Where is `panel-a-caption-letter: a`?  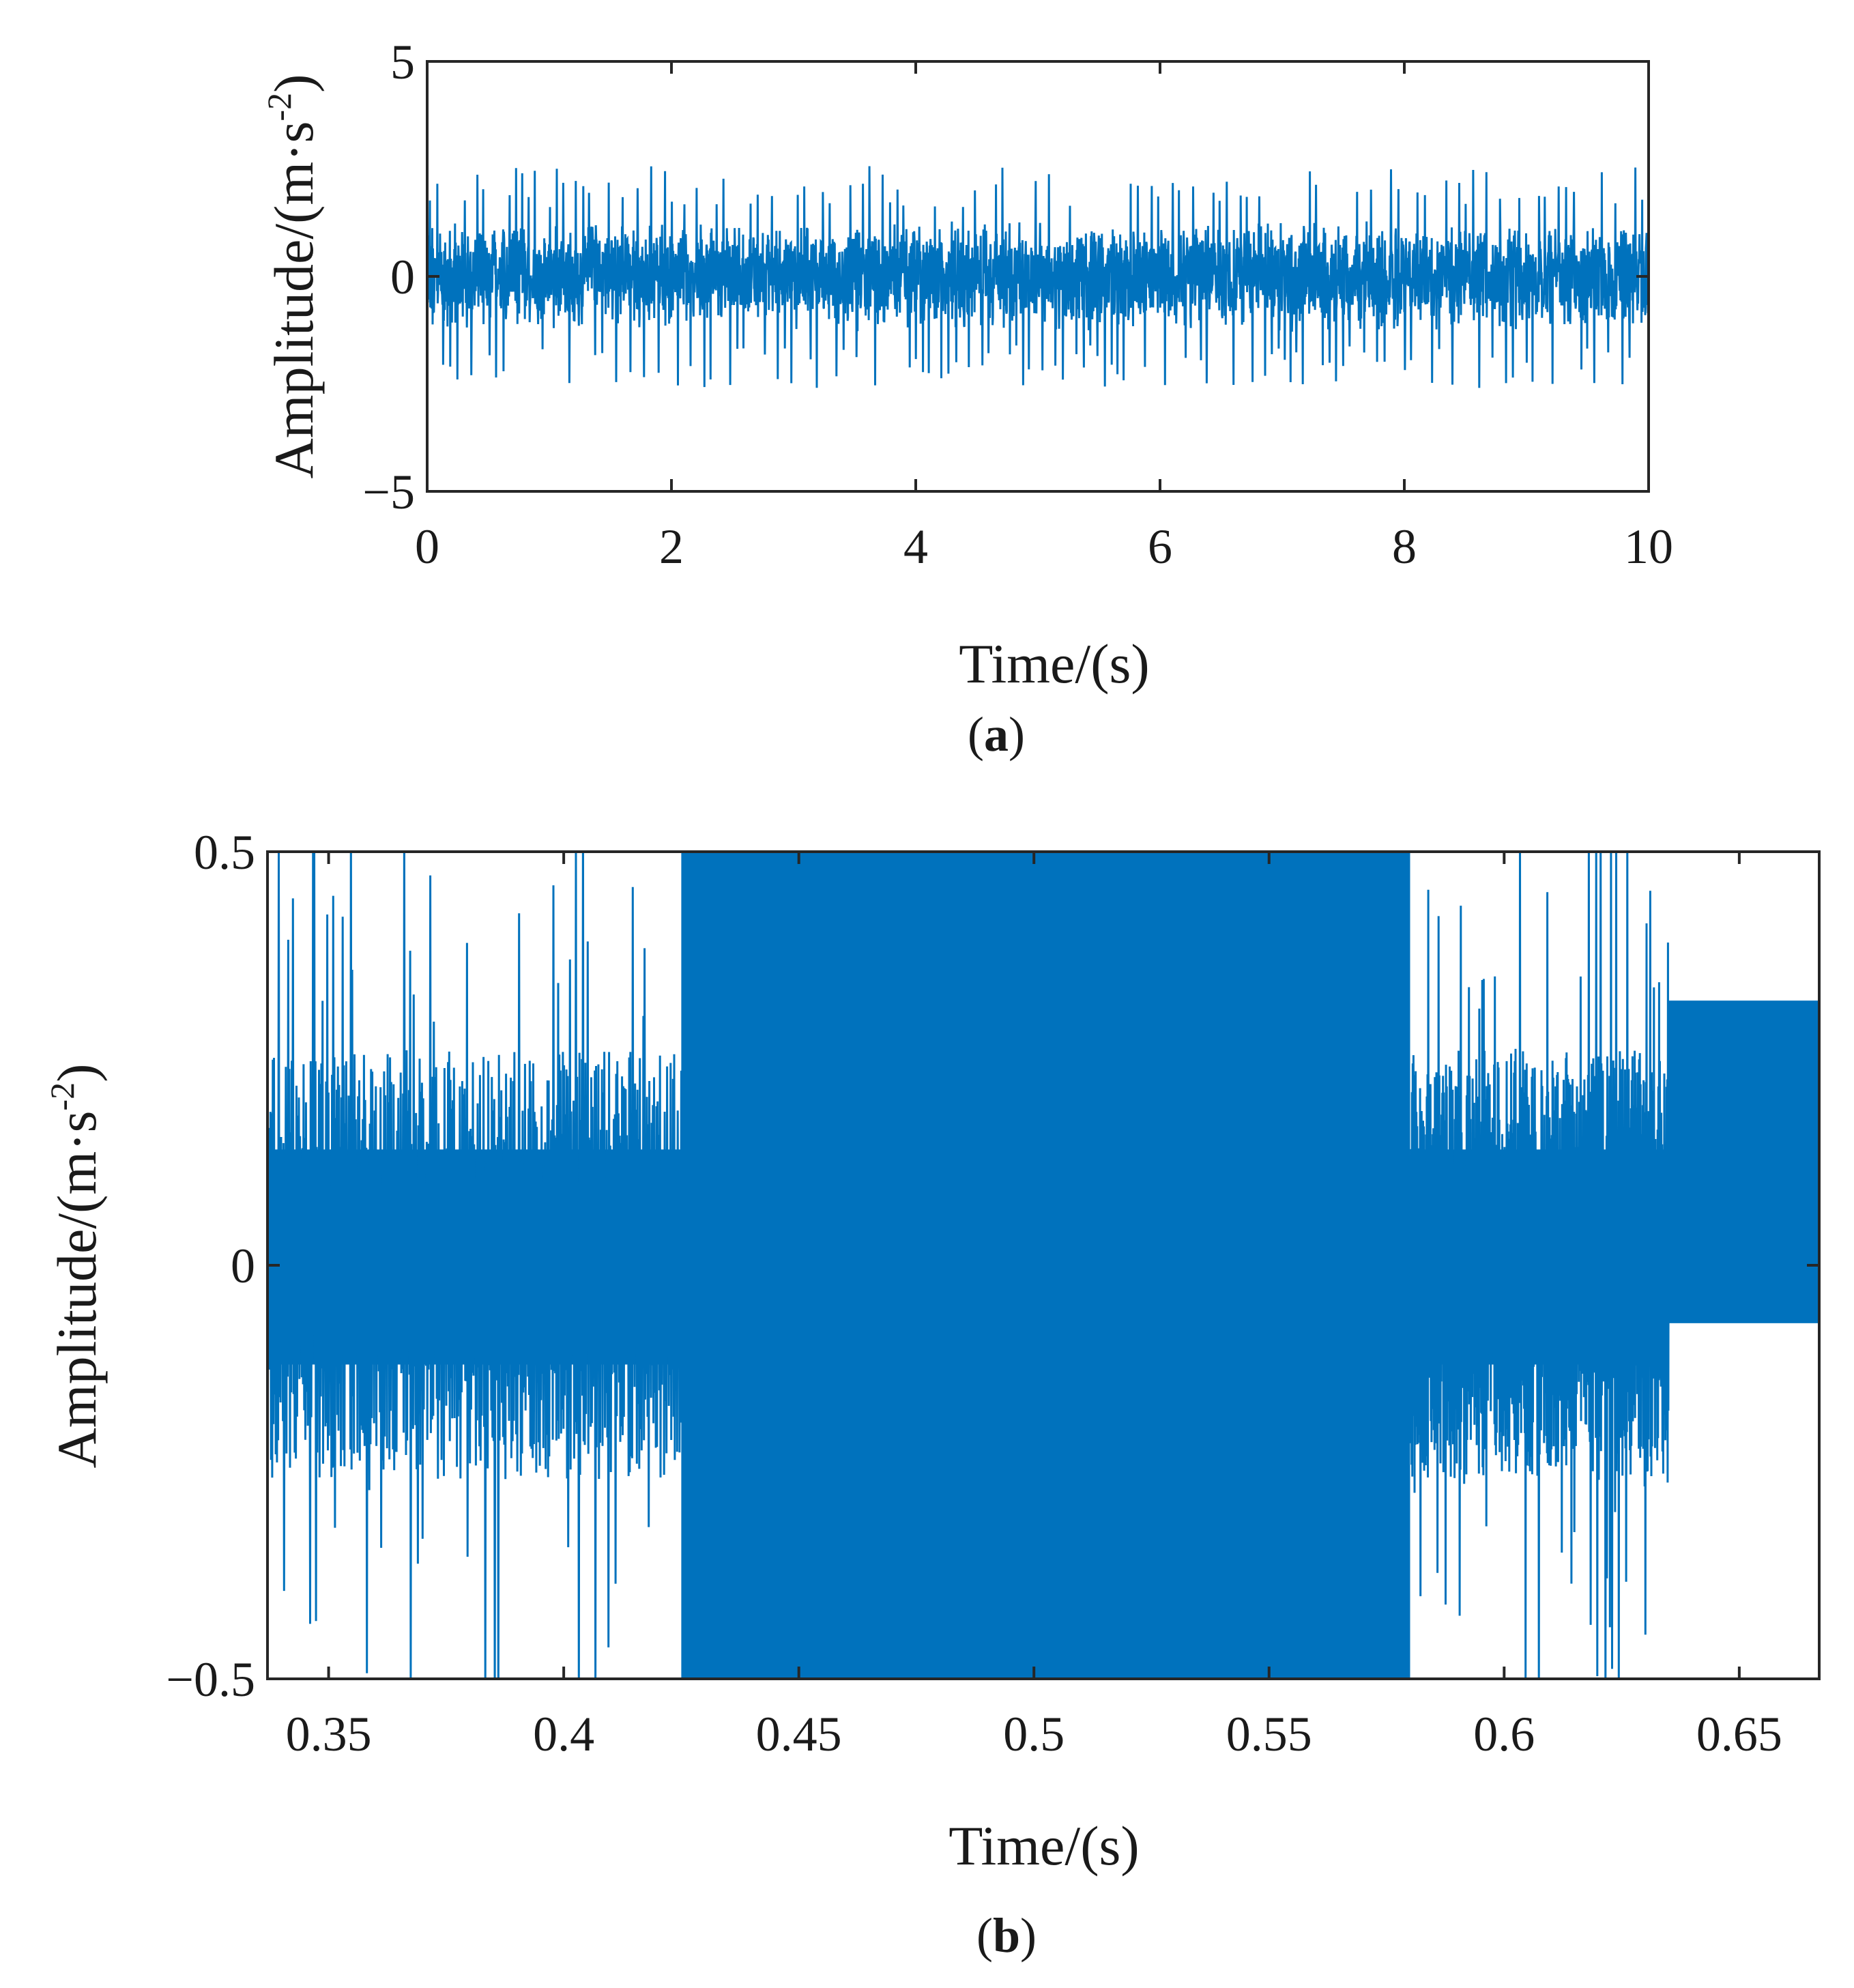
panel-a-caption-letter: a is located at coordinates (997, 734).